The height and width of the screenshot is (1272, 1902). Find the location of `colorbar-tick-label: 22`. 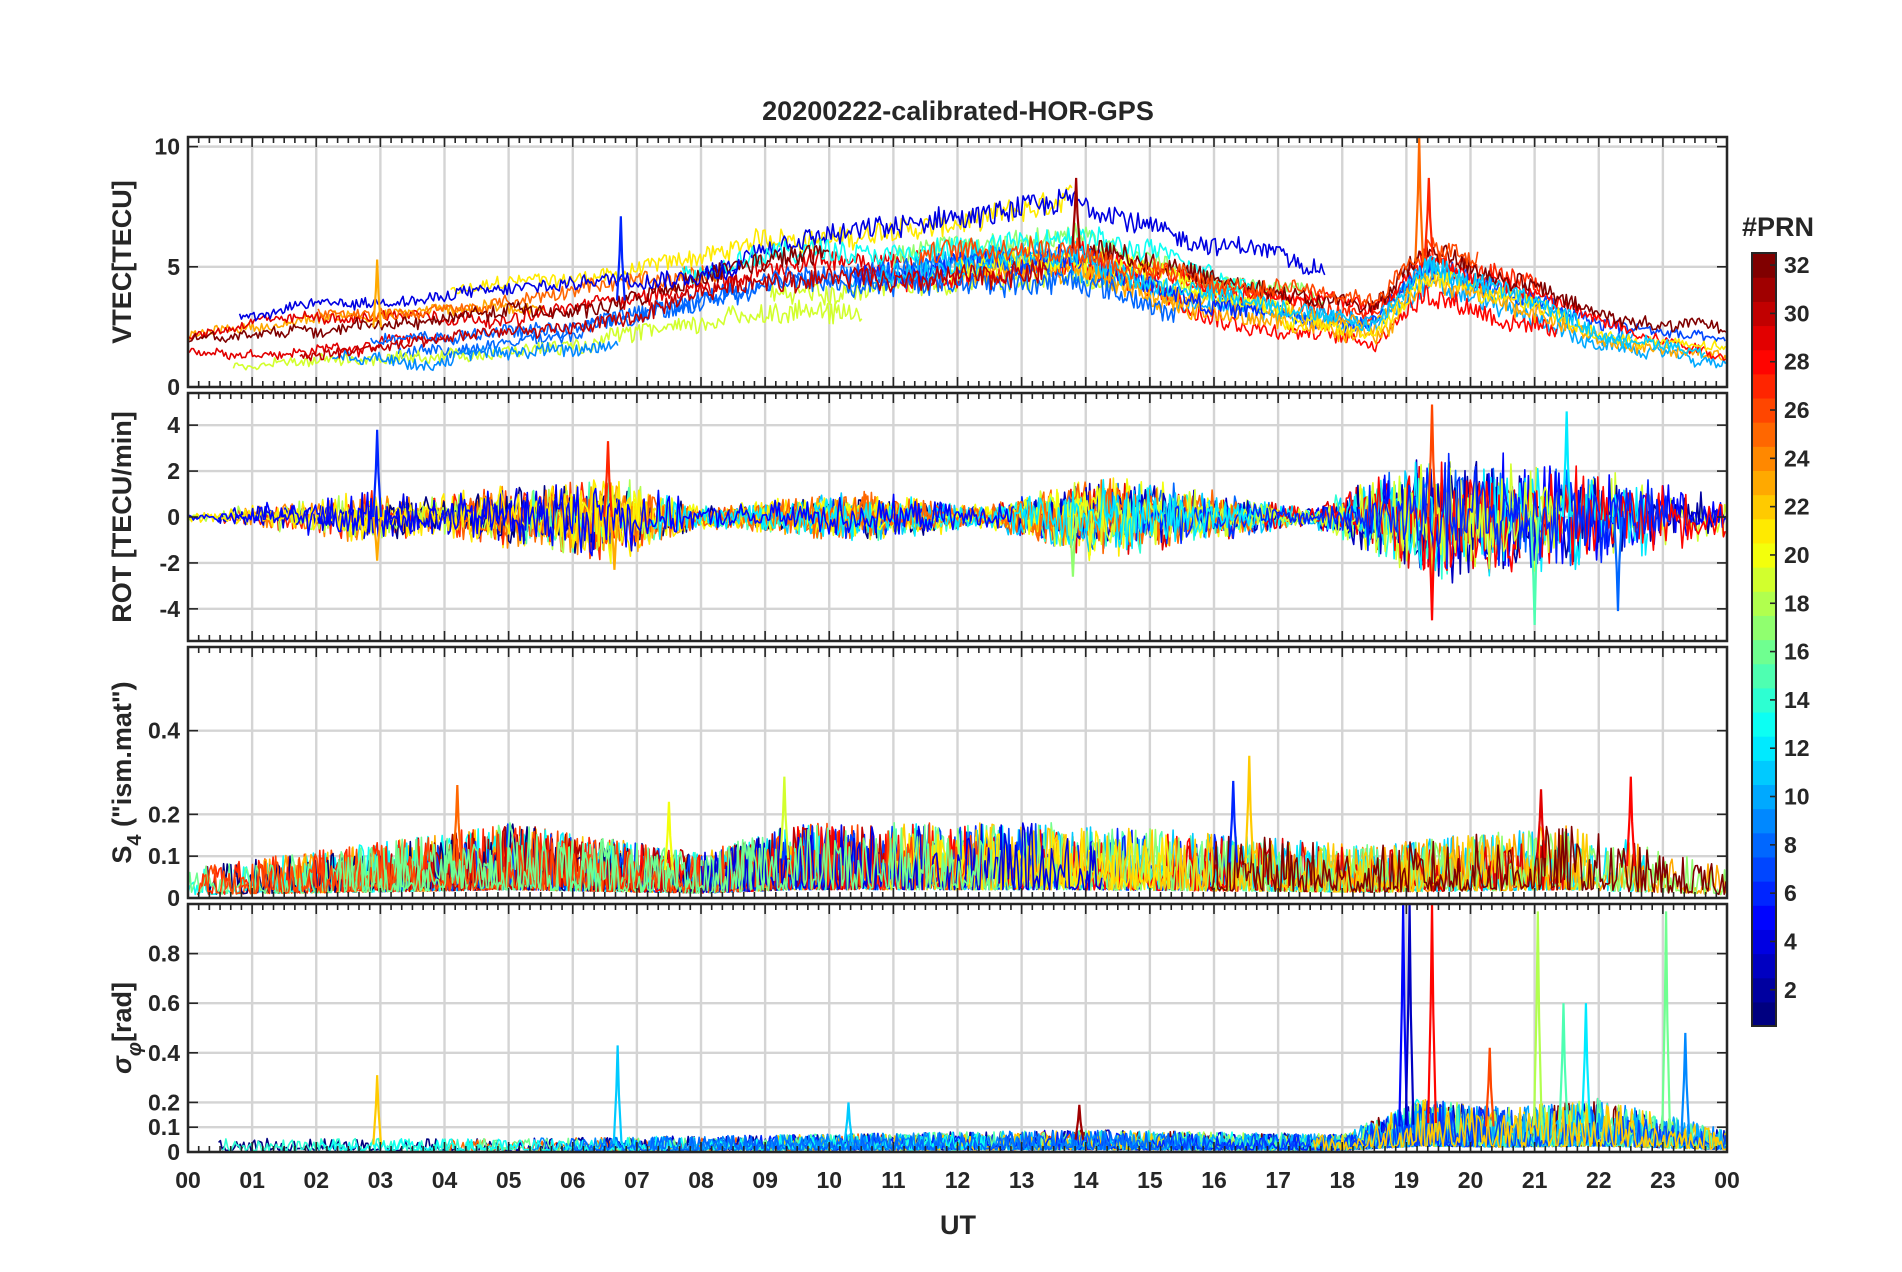

colorbar-tick-label: 22 is located at coordinates (1797, 507).